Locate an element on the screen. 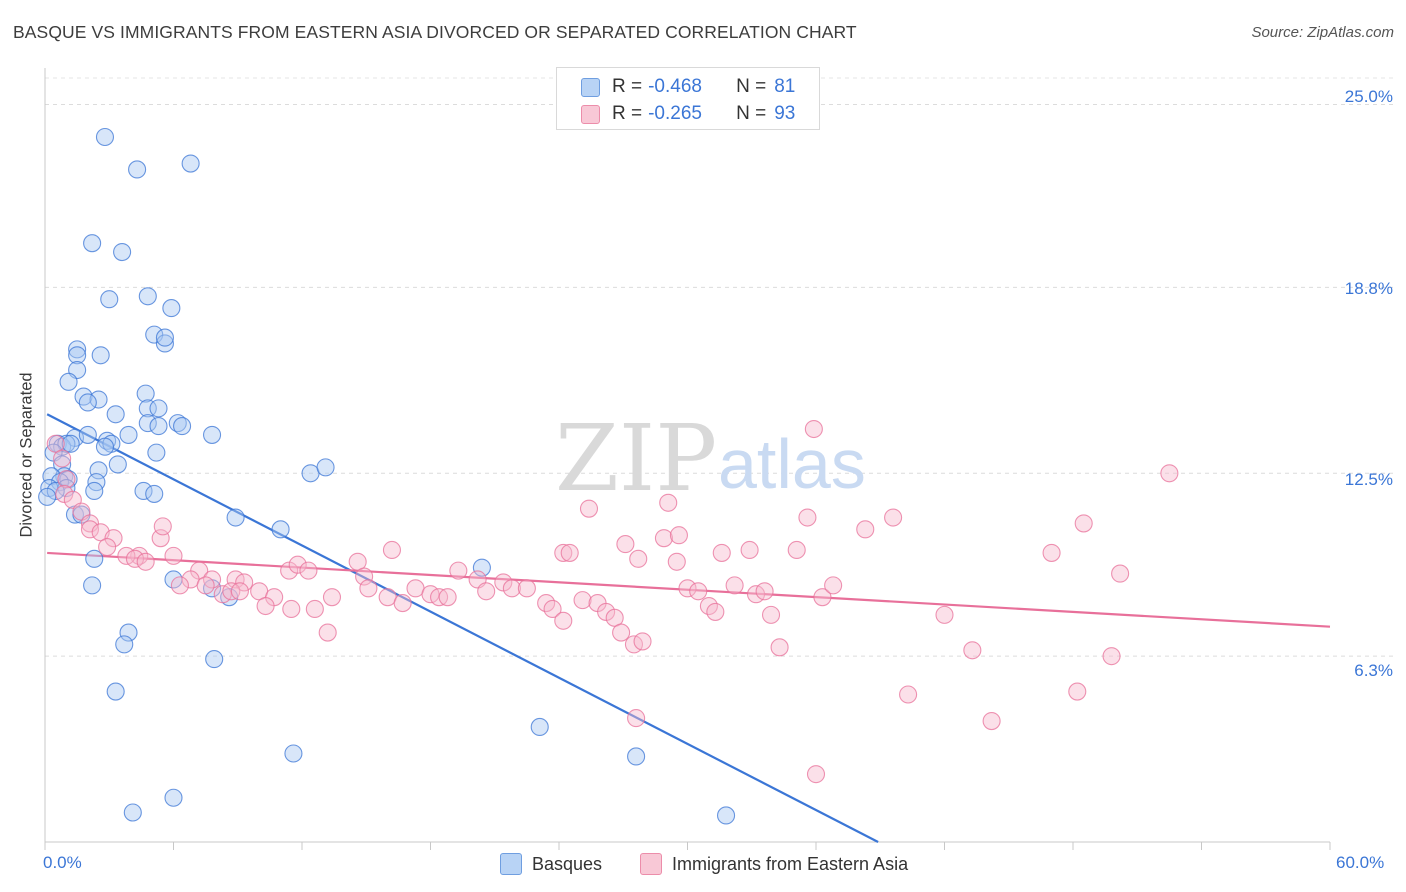 The width and height of the screenshot is (1406, 892). source-label: Source: ZipAtlas.com is located at coordinates (1322, 32).